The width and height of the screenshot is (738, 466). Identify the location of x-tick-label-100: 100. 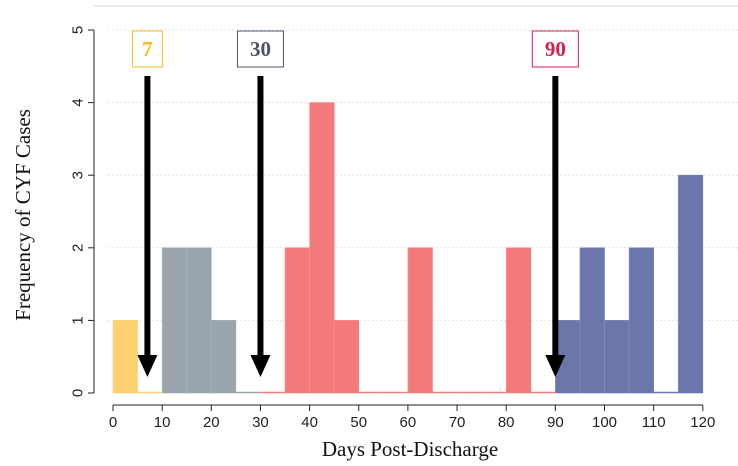
(604, 422).